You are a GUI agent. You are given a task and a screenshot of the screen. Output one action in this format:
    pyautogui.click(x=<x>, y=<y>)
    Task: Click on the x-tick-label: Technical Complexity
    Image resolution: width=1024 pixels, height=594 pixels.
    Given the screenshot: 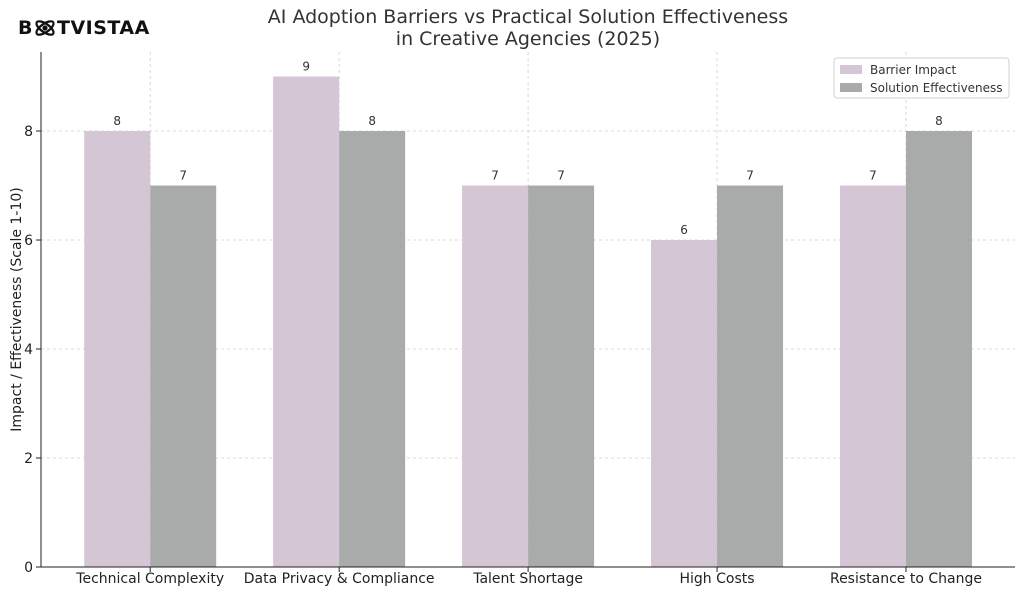 What is the action you would take?
    pyautogui.click(x=149, y=579)
    